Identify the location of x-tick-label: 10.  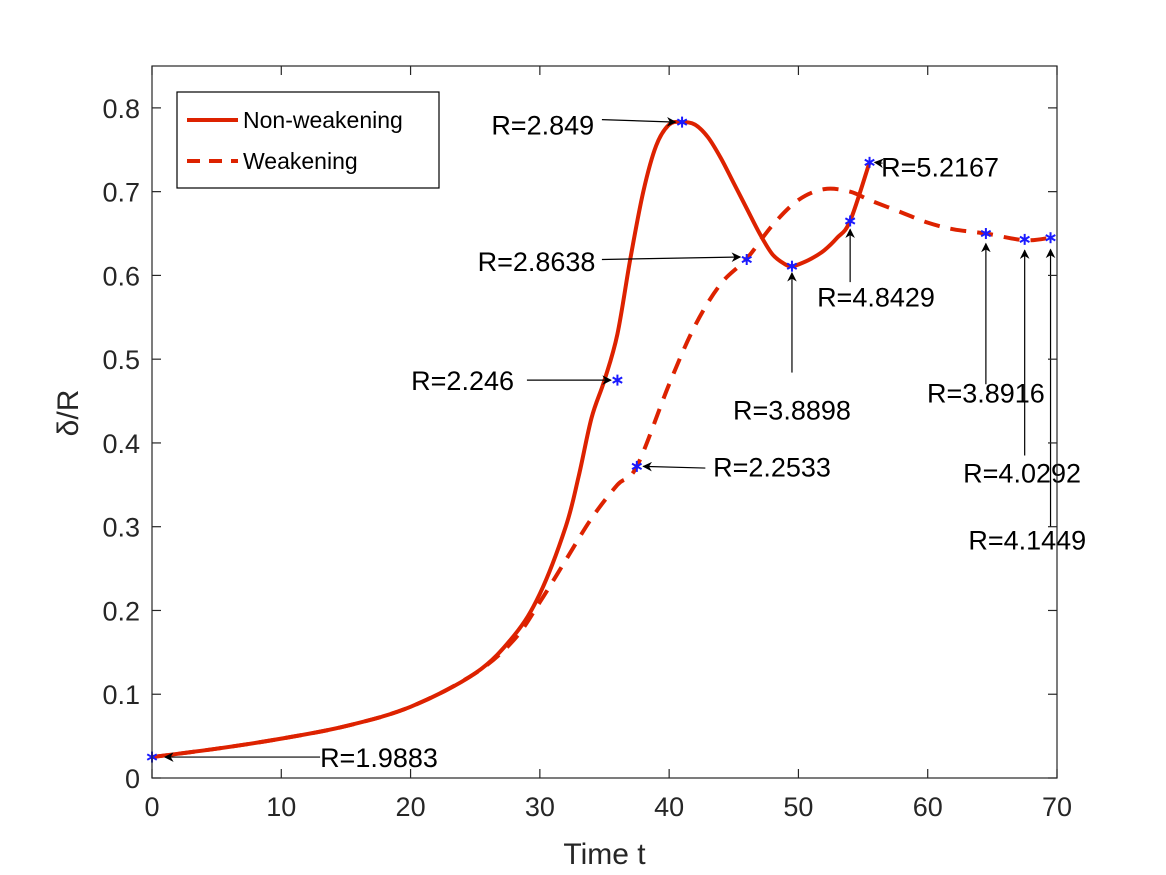
(281, 807).